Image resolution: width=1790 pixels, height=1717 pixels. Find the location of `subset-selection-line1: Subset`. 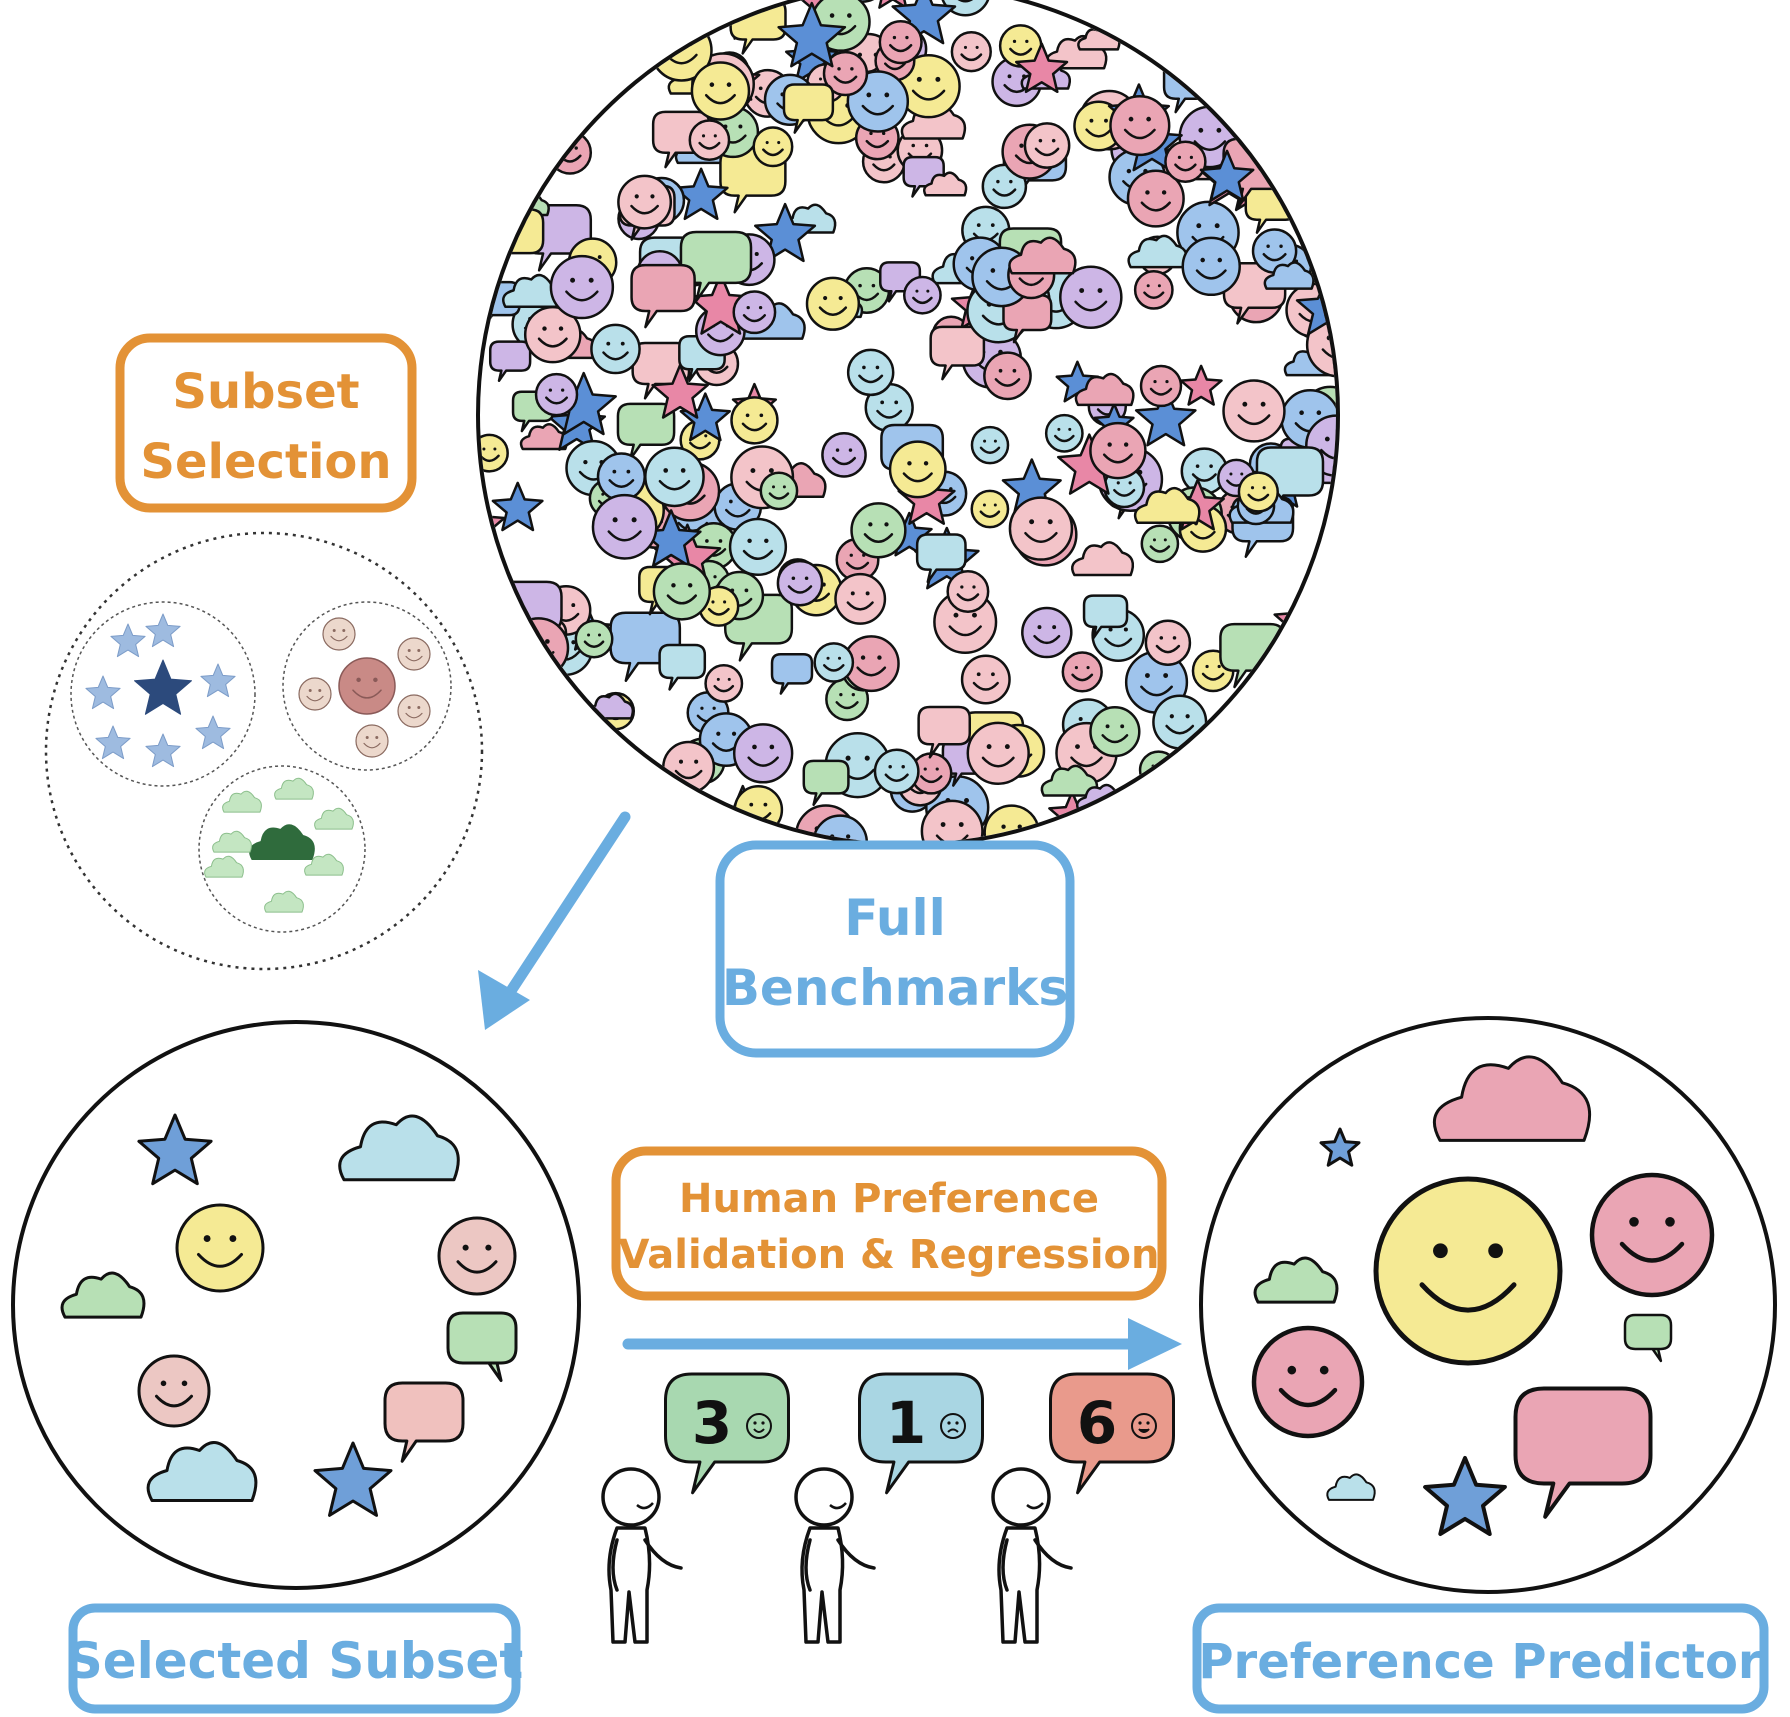

subset-selection-line1: Subset is located at coordinates (265, 392).